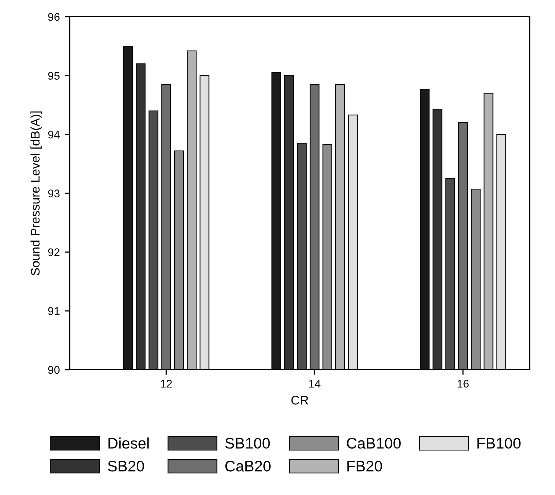 The width and height of the screenshot is (555, 495). What do you see at coordinates (54, 76) in the screenshot?
I see `y-tick-label: 95` at bounding box center [54, 76].